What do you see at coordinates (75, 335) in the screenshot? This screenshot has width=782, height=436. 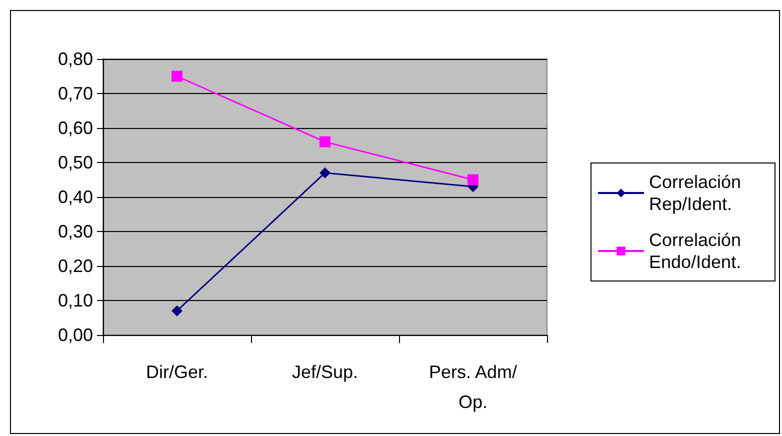 I see `y-tick-label: 0,00` at bounding box center [75, 335].